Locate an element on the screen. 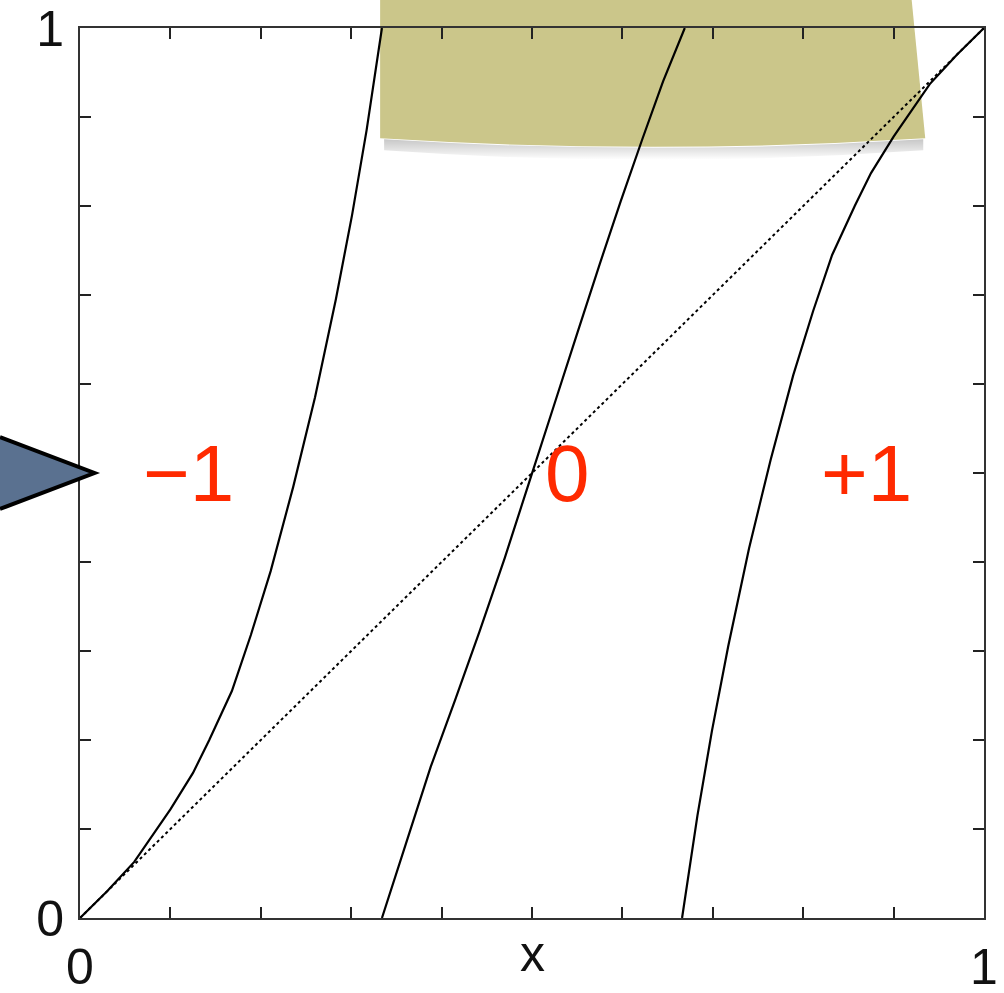 This screenshot has height=993, width=1004. series-label: +1 is located at coordinates (867, 473).